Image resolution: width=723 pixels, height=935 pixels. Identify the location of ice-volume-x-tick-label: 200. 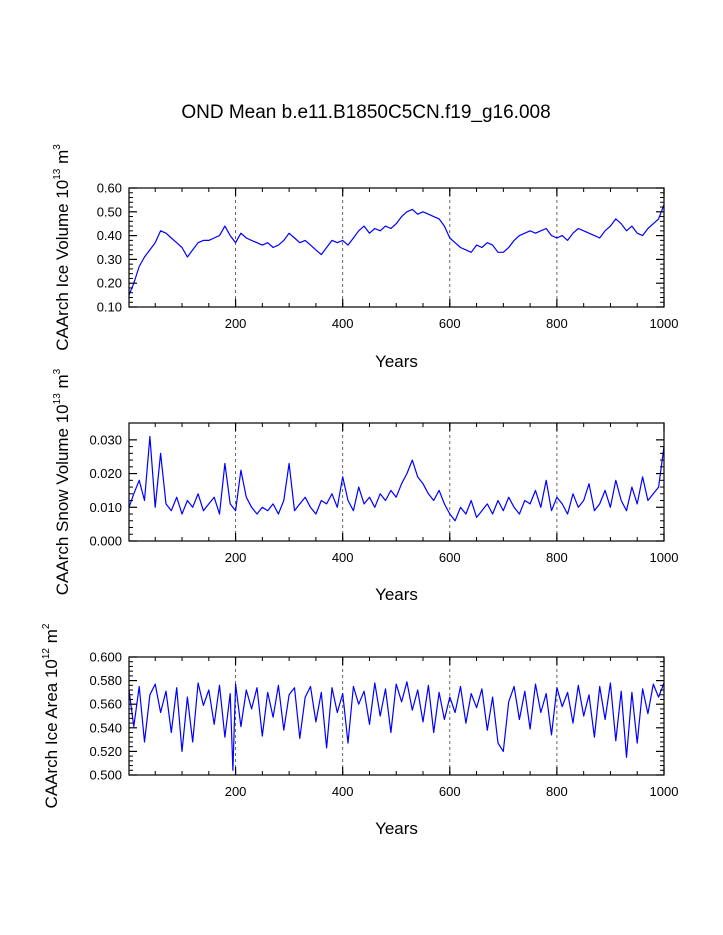
(236, 323).